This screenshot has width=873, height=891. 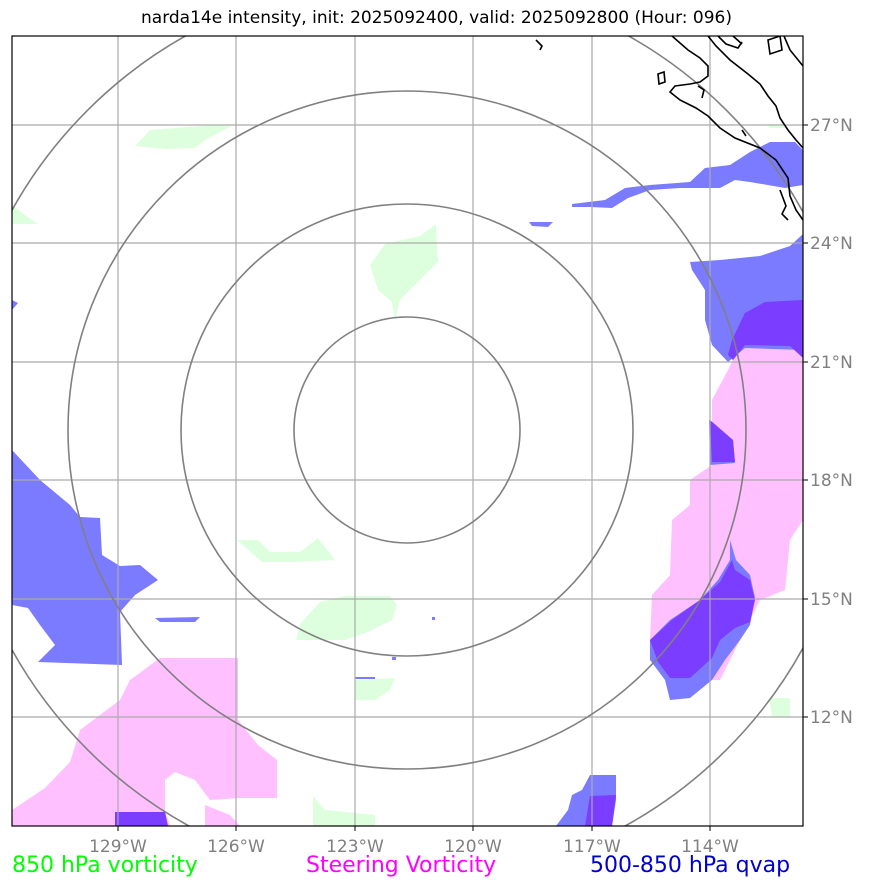 I want to click on legend-steering-vorticity: Steering Vorticity, so click(x=401, y=865).